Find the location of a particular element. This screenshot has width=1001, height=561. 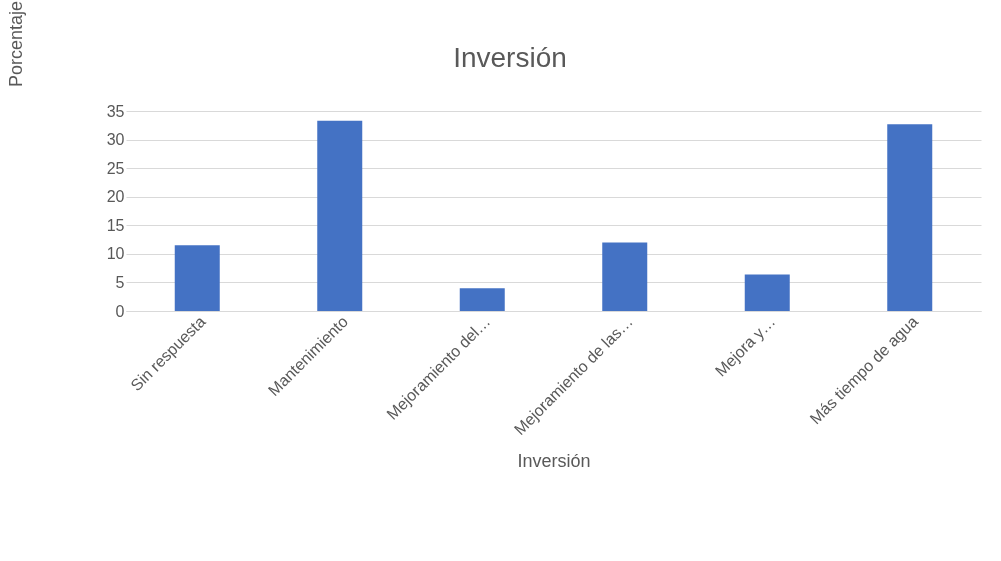

y-axis-title: Porcentaje is located at coordinates (16, 44).